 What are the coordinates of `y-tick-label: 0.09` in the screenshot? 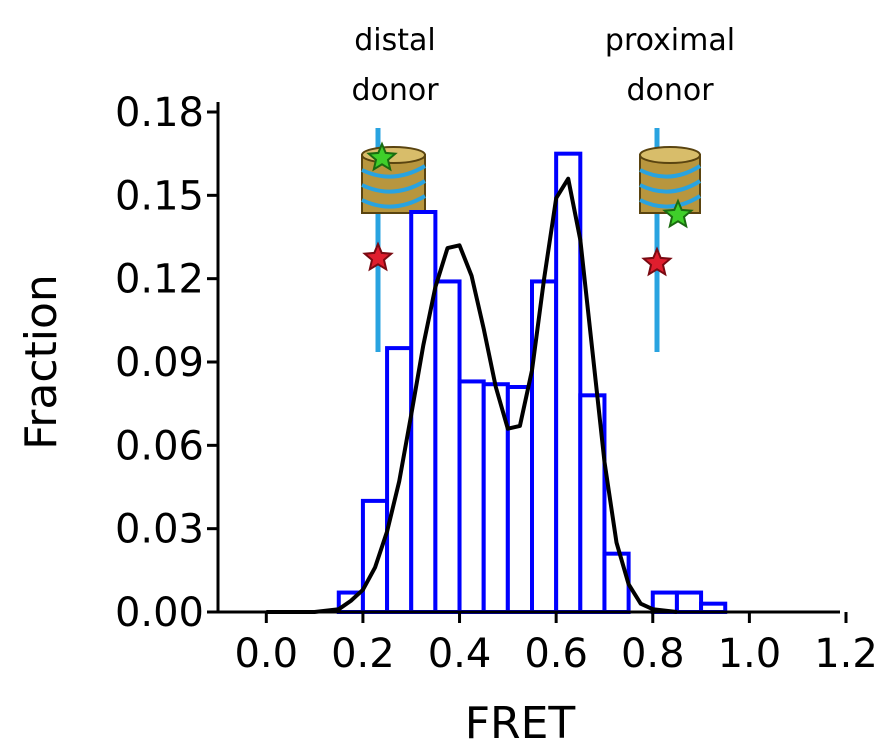 It's located at (159, 363).